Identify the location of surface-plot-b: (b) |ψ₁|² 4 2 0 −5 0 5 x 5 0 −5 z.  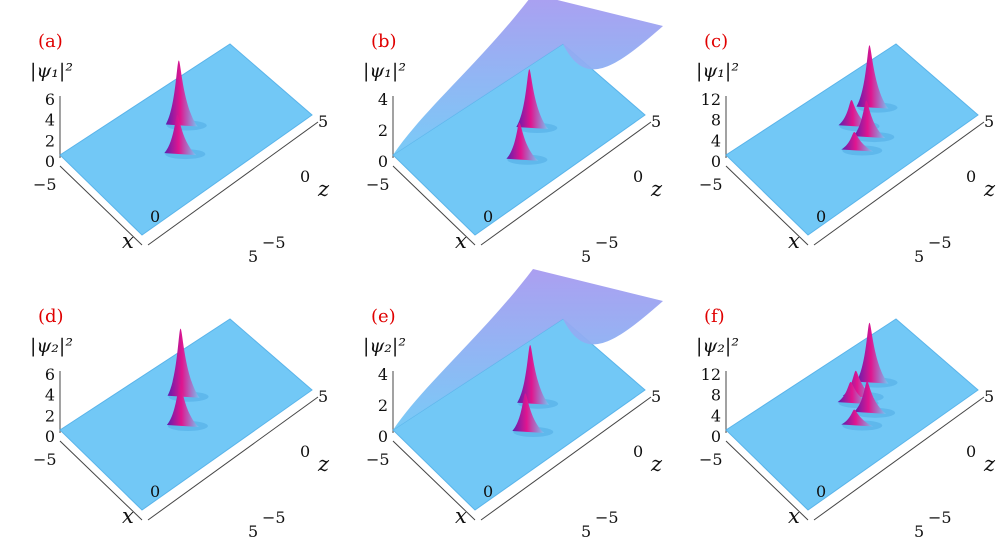
(513, 133).